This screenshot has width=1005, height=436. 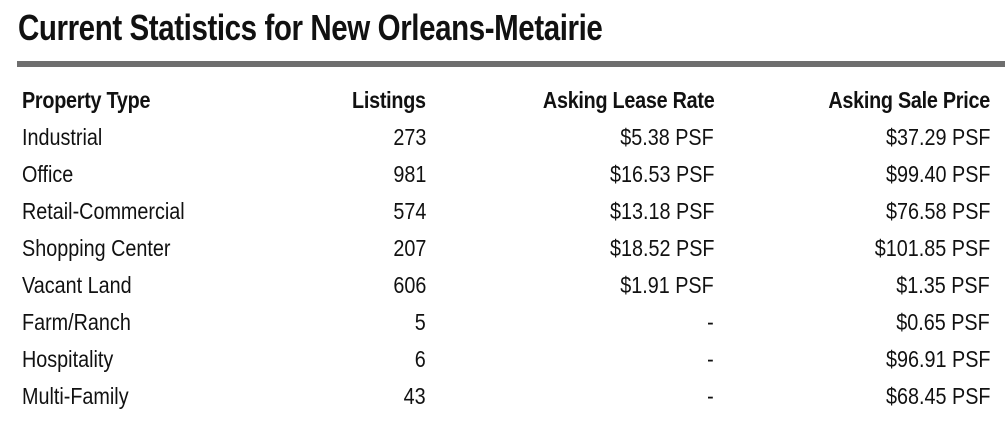 I want to click on cell-asking-lease-rate: $1.91 PSF, so click(x=667, y=285).